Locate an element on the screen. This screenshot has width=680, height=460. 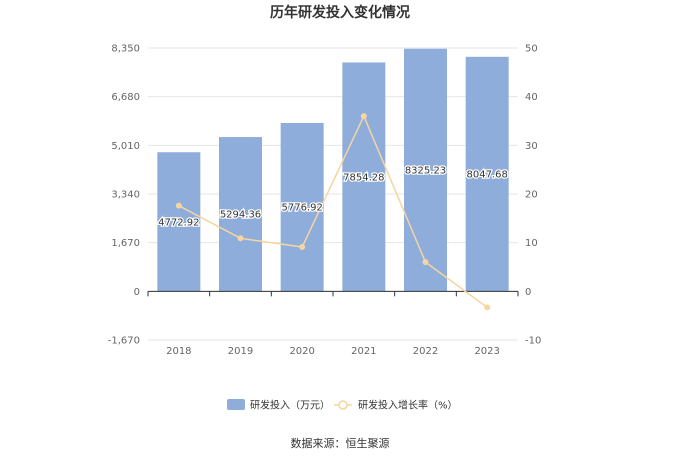
bar-value-label: 4772.92 is located at coordinates (178, 222).